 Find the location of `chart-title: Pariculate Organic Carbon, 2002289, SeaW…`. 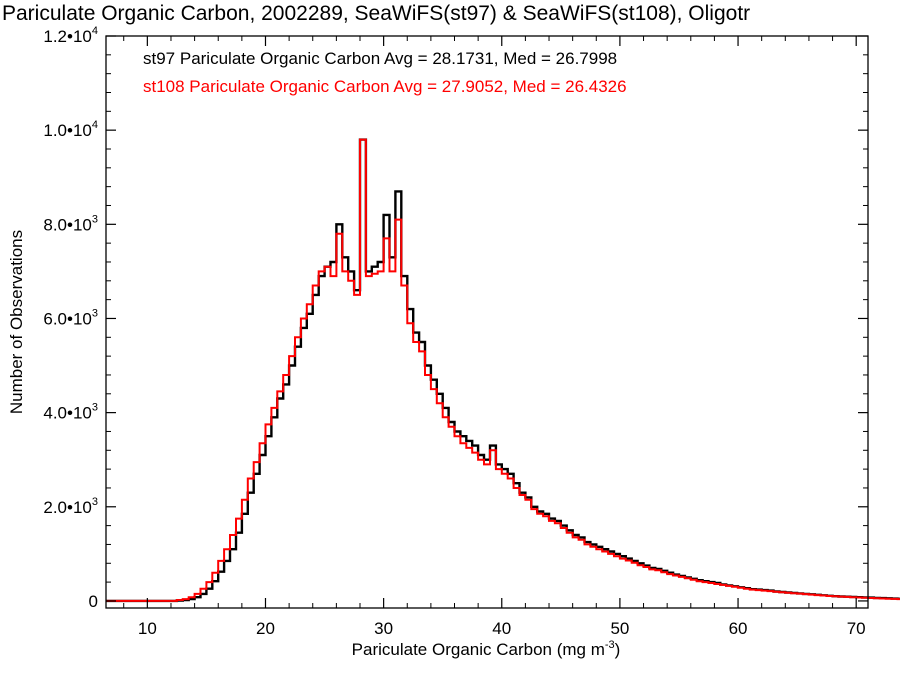

chart-title: Pariculate Organic Carbon, 2002289, SeaW… is located at coordinates (376, 13).